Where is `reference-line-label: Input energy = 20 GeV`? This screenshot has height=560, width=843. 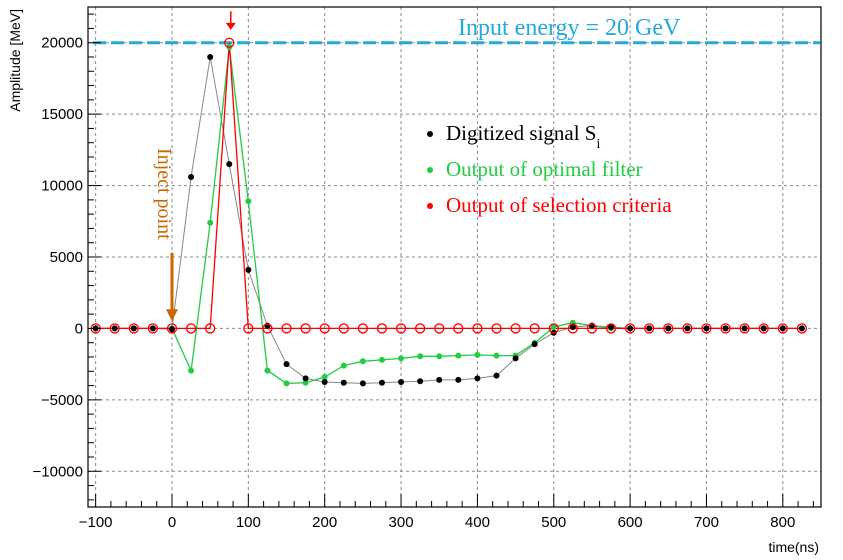
reference-line-label: Input energy = 20 GeV is located at coordinates (569, 28).